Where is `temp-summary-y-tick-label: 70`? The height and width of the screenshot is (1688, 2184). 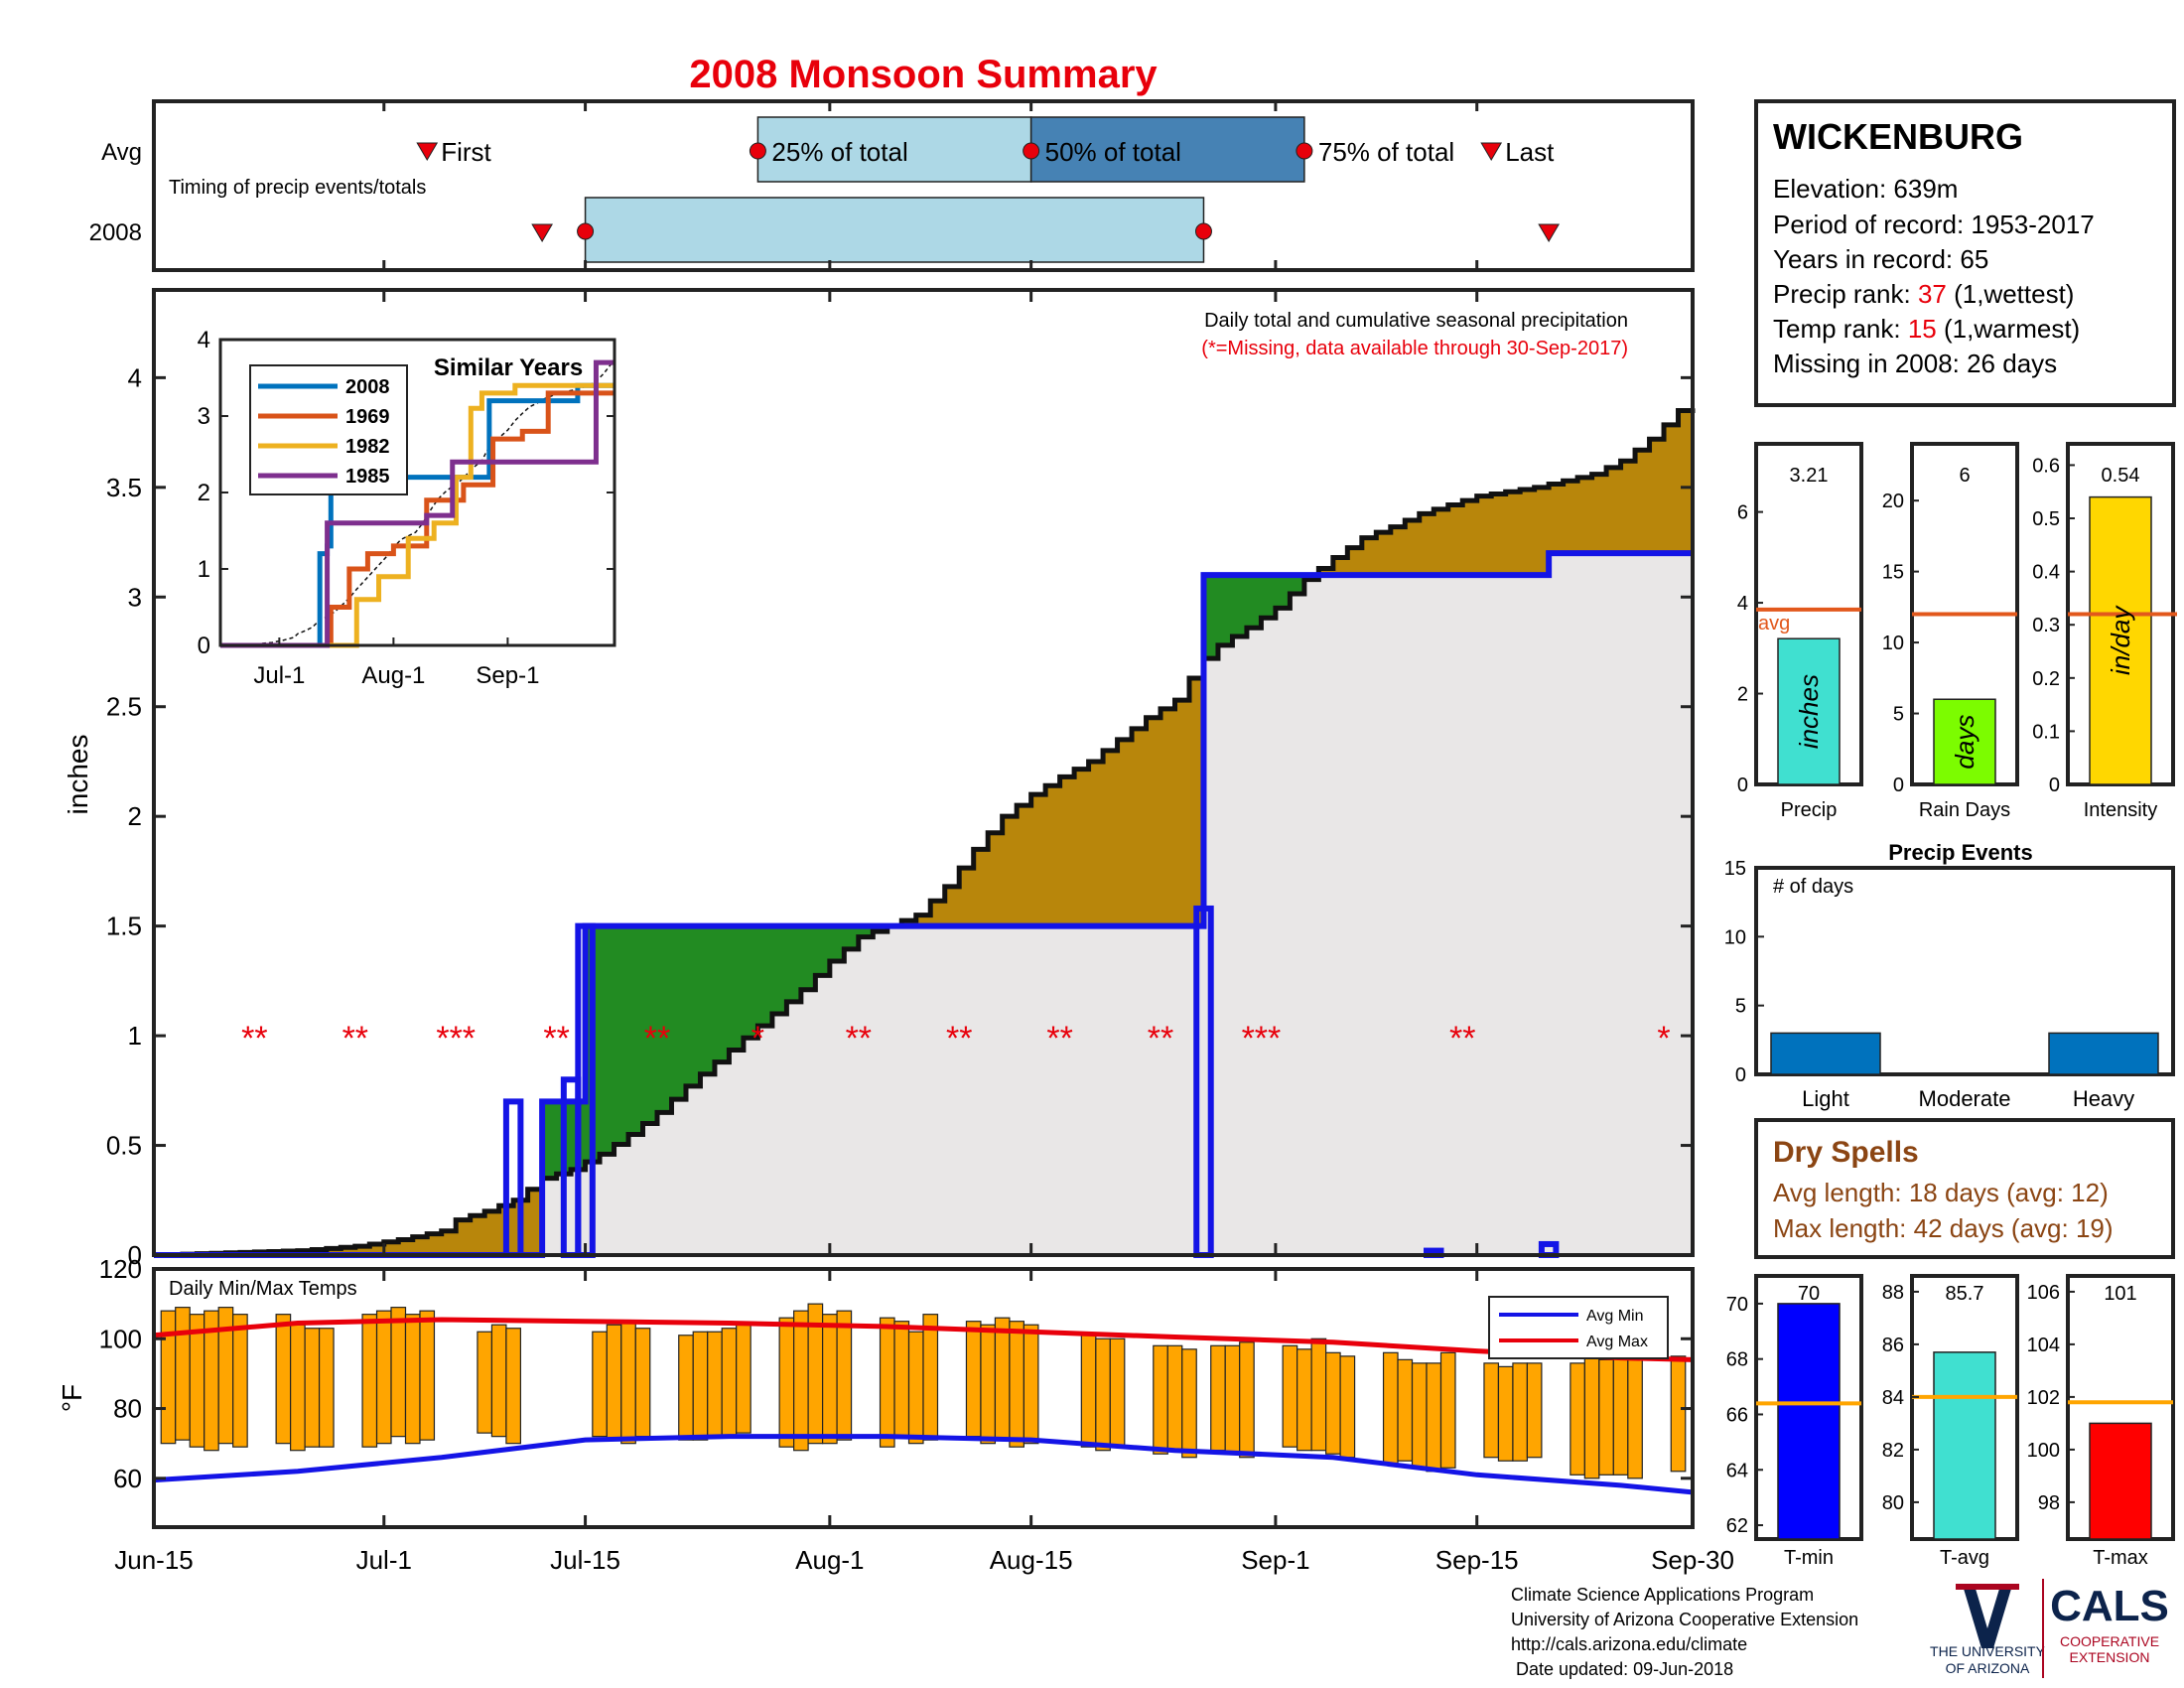
temp-summary-y-tick-label: 70 is located at coordinates (1737, 1305).